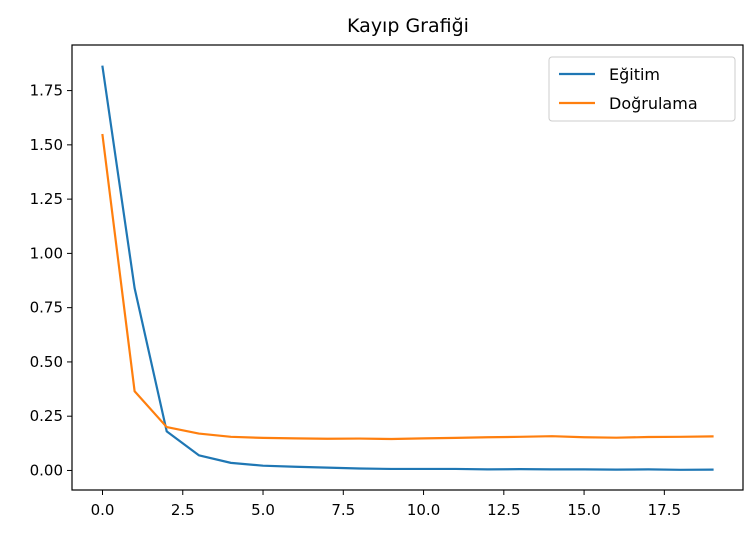 Image resolution: width=756 pixels, height=537 pixels. I want to click on x-tick-label: 0.0, so click(103, 510).